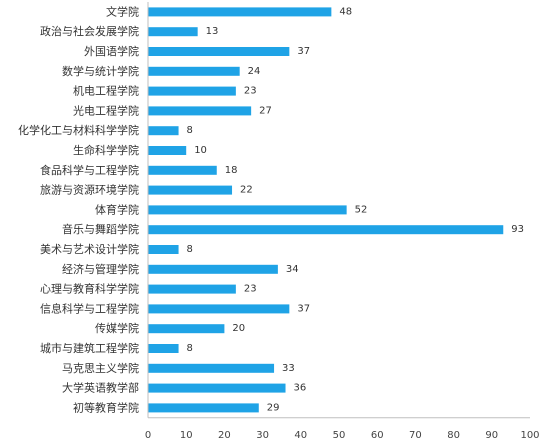  Describe the element at coordinates (415, 435) in the screenshot. I see `x-tick-label: 70` at that location.